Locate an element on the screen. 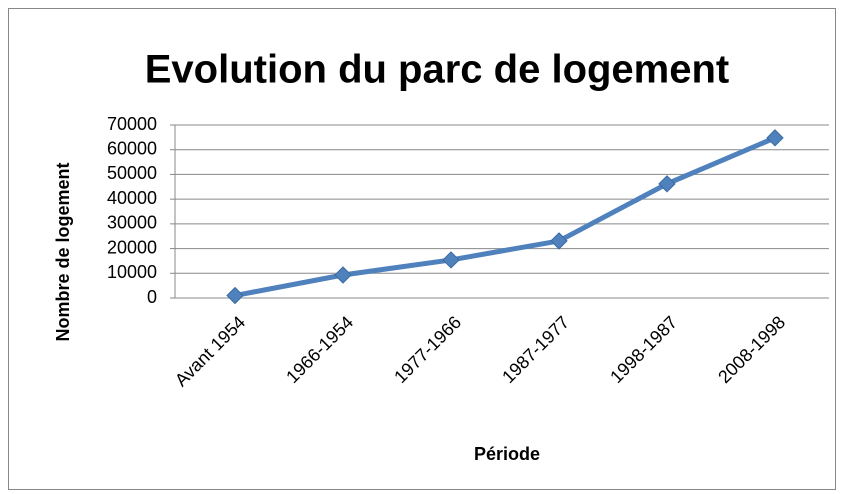  y-tick-label: 40000 is located at coordinates (132, 198).